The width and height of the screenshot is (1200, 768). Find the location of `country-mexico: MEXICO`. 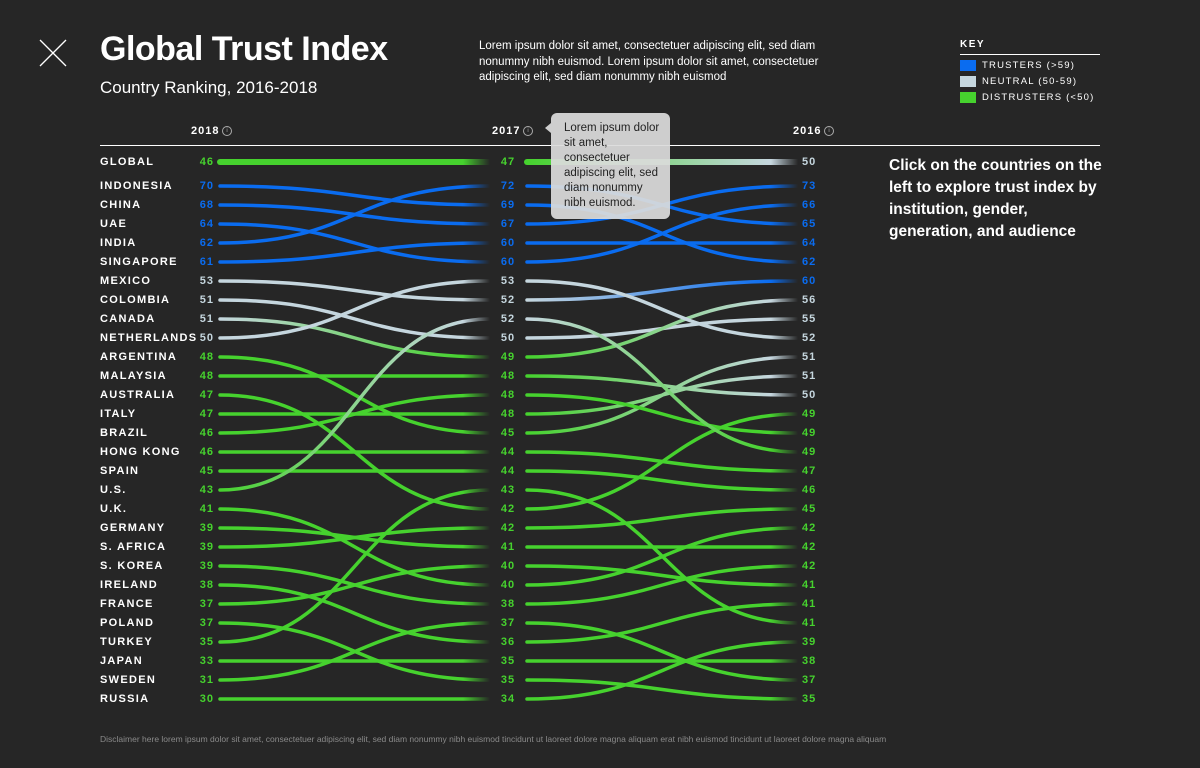

country-mexico: MEXICO is located at coordinates (126, 281).